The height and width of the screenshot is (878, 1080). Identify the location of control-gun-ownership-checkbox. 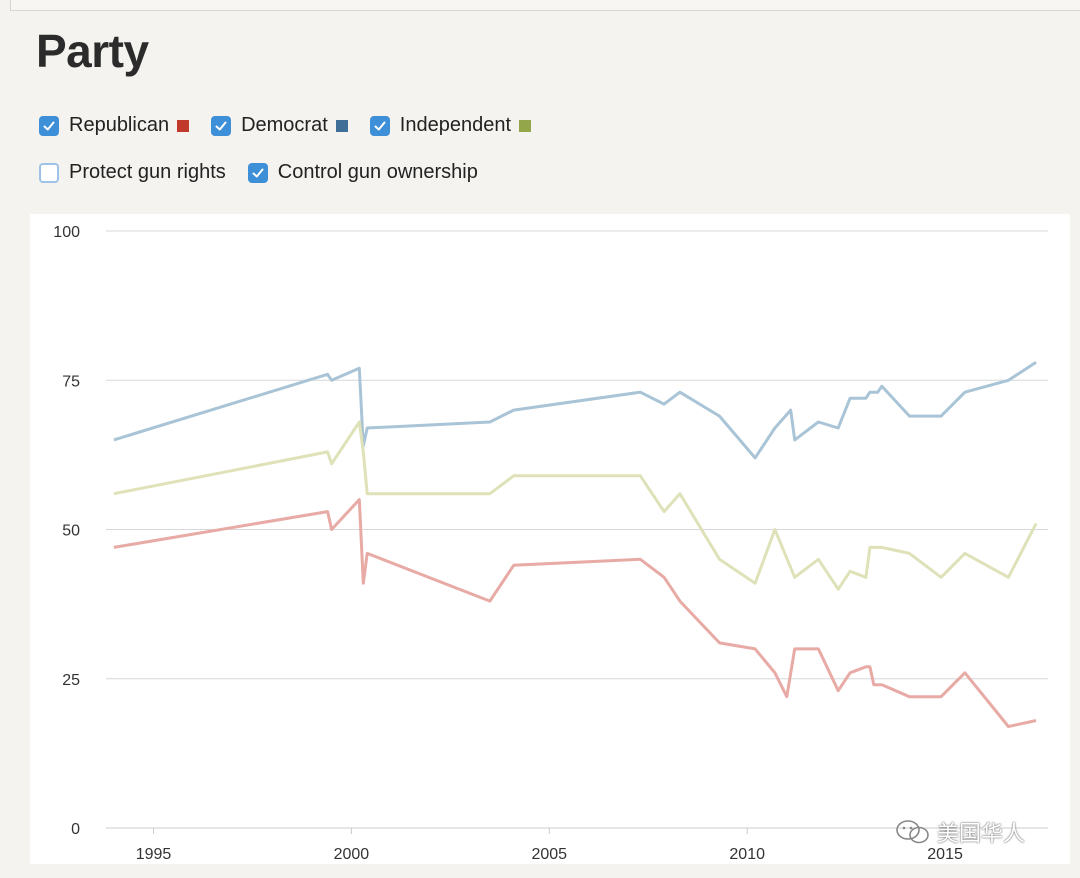
(257, 172).